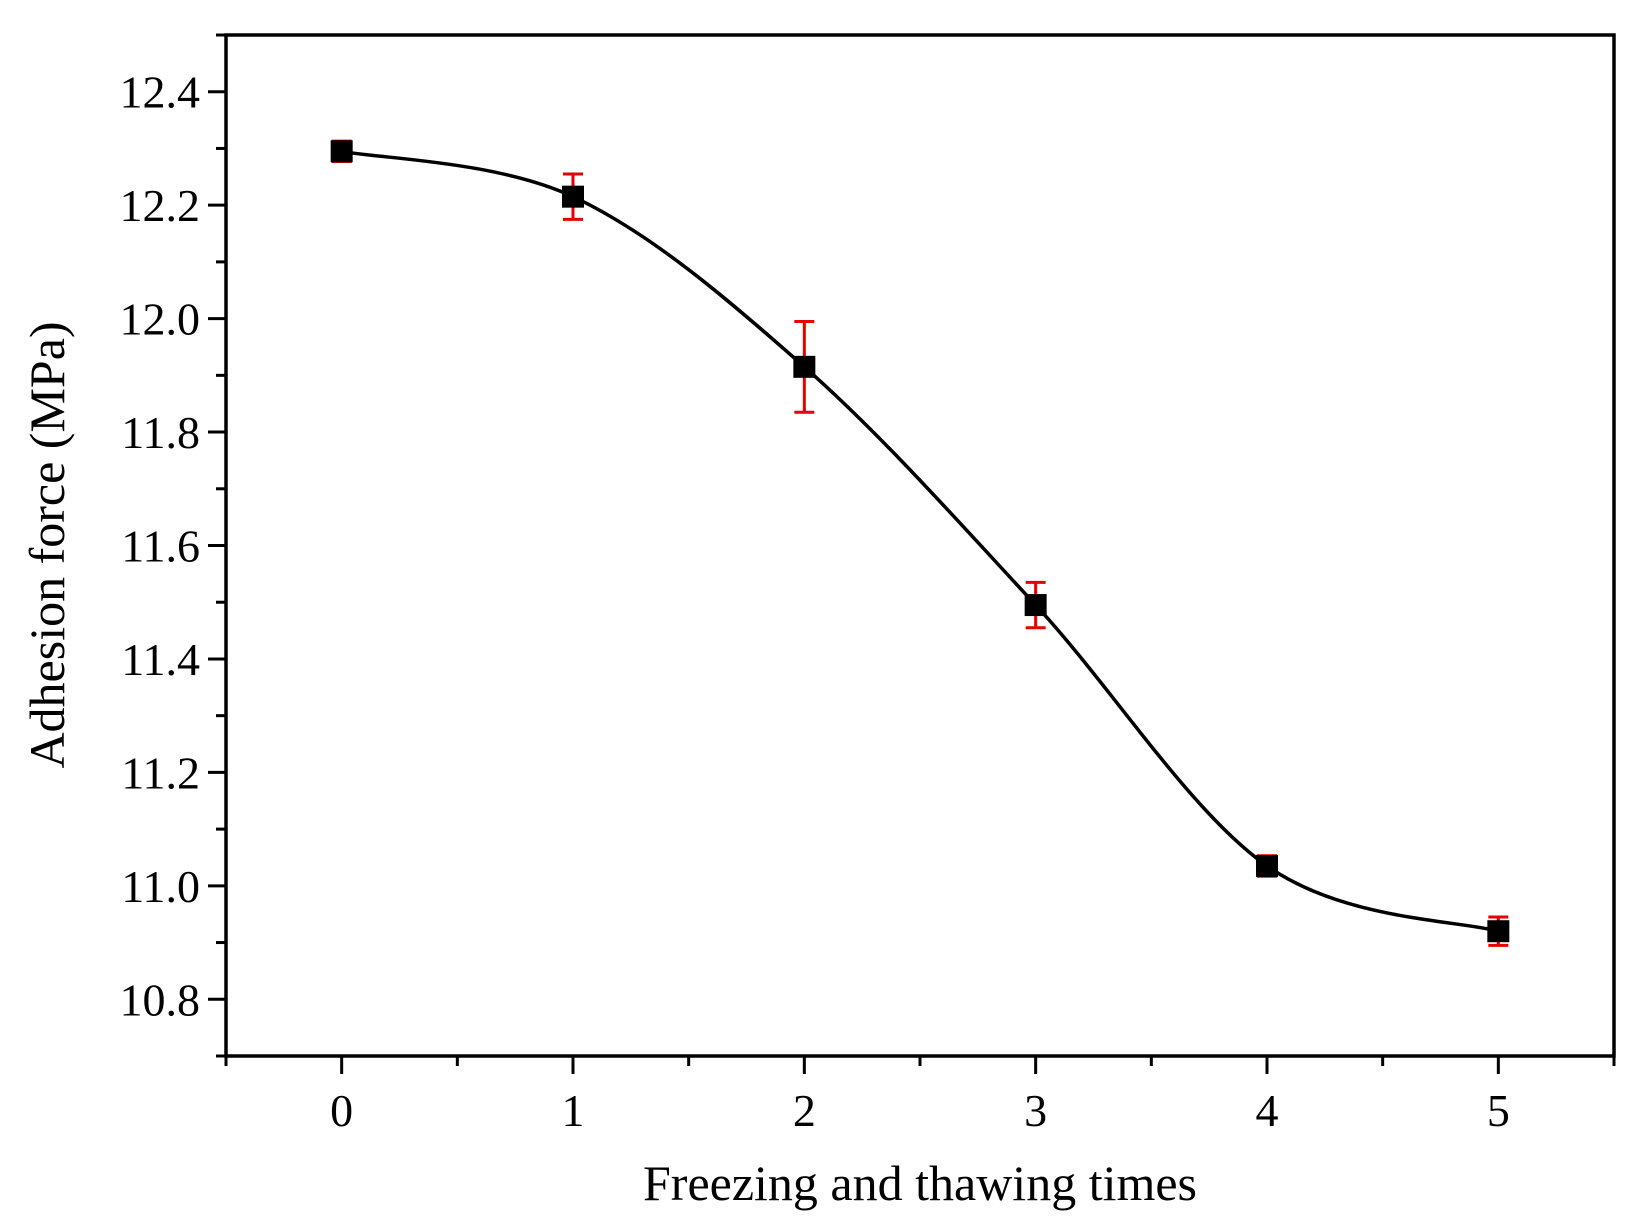 The height and width of the screenshot is (1221, 1641). I want to click on y-tick-label: 11.6, so click(160, 546).